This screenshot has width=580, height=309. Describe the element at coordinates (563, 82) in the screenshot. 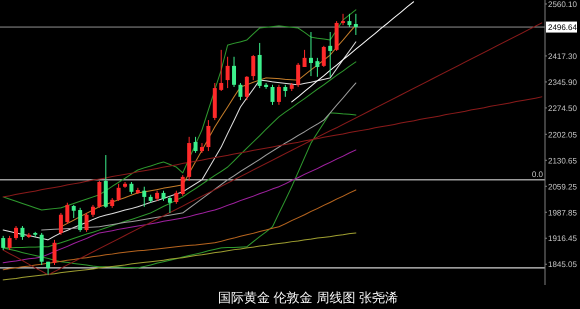

I see `y-tick-label: 2345.90` at that location.